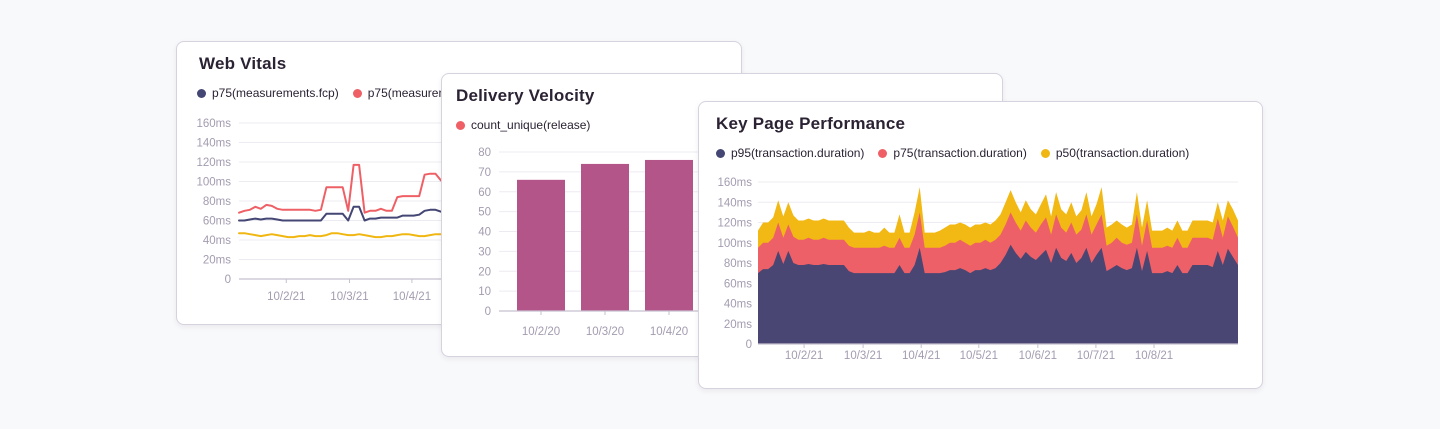  I want to click on x-axis-label: 10/6/21, so click(1038, 356).